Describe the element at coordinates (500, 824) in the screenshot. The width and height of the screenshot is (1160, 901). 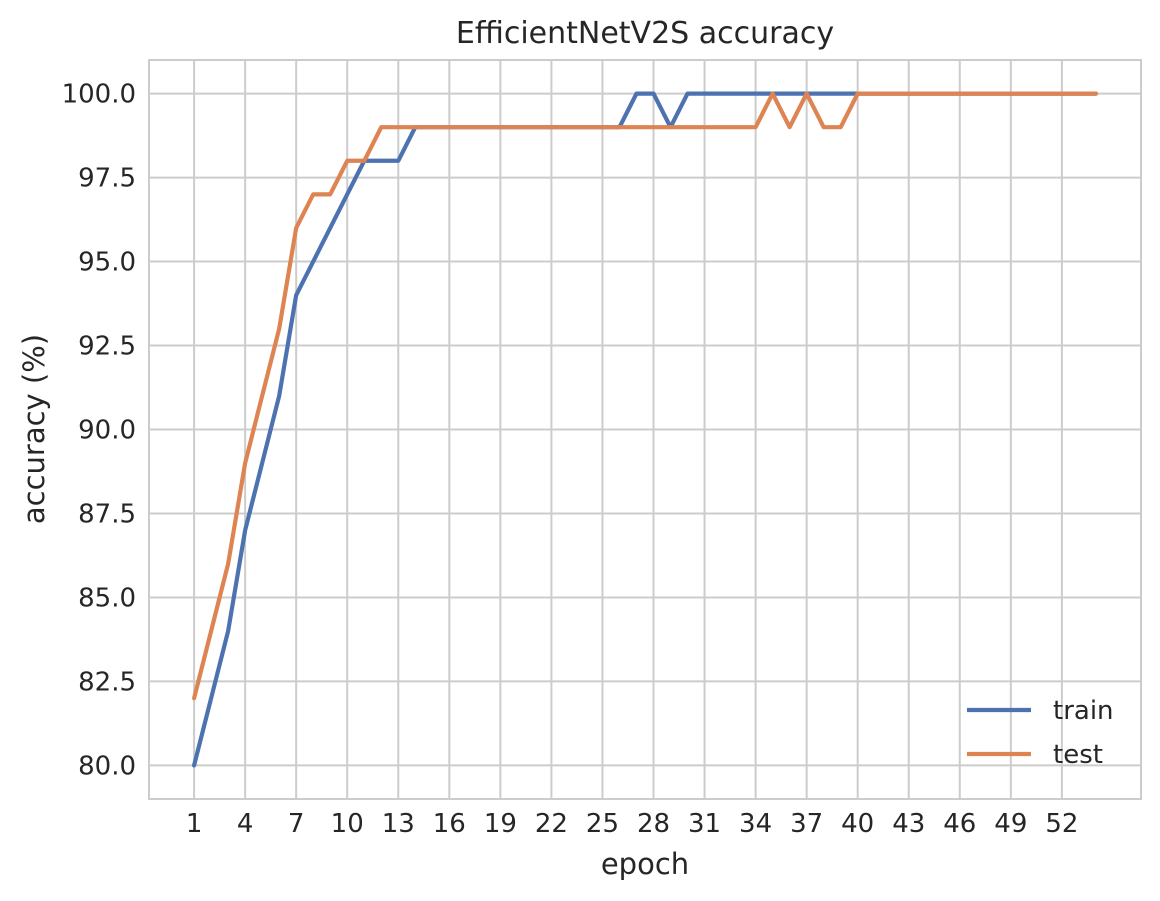
I see `x-tick-label: 19` at that location.